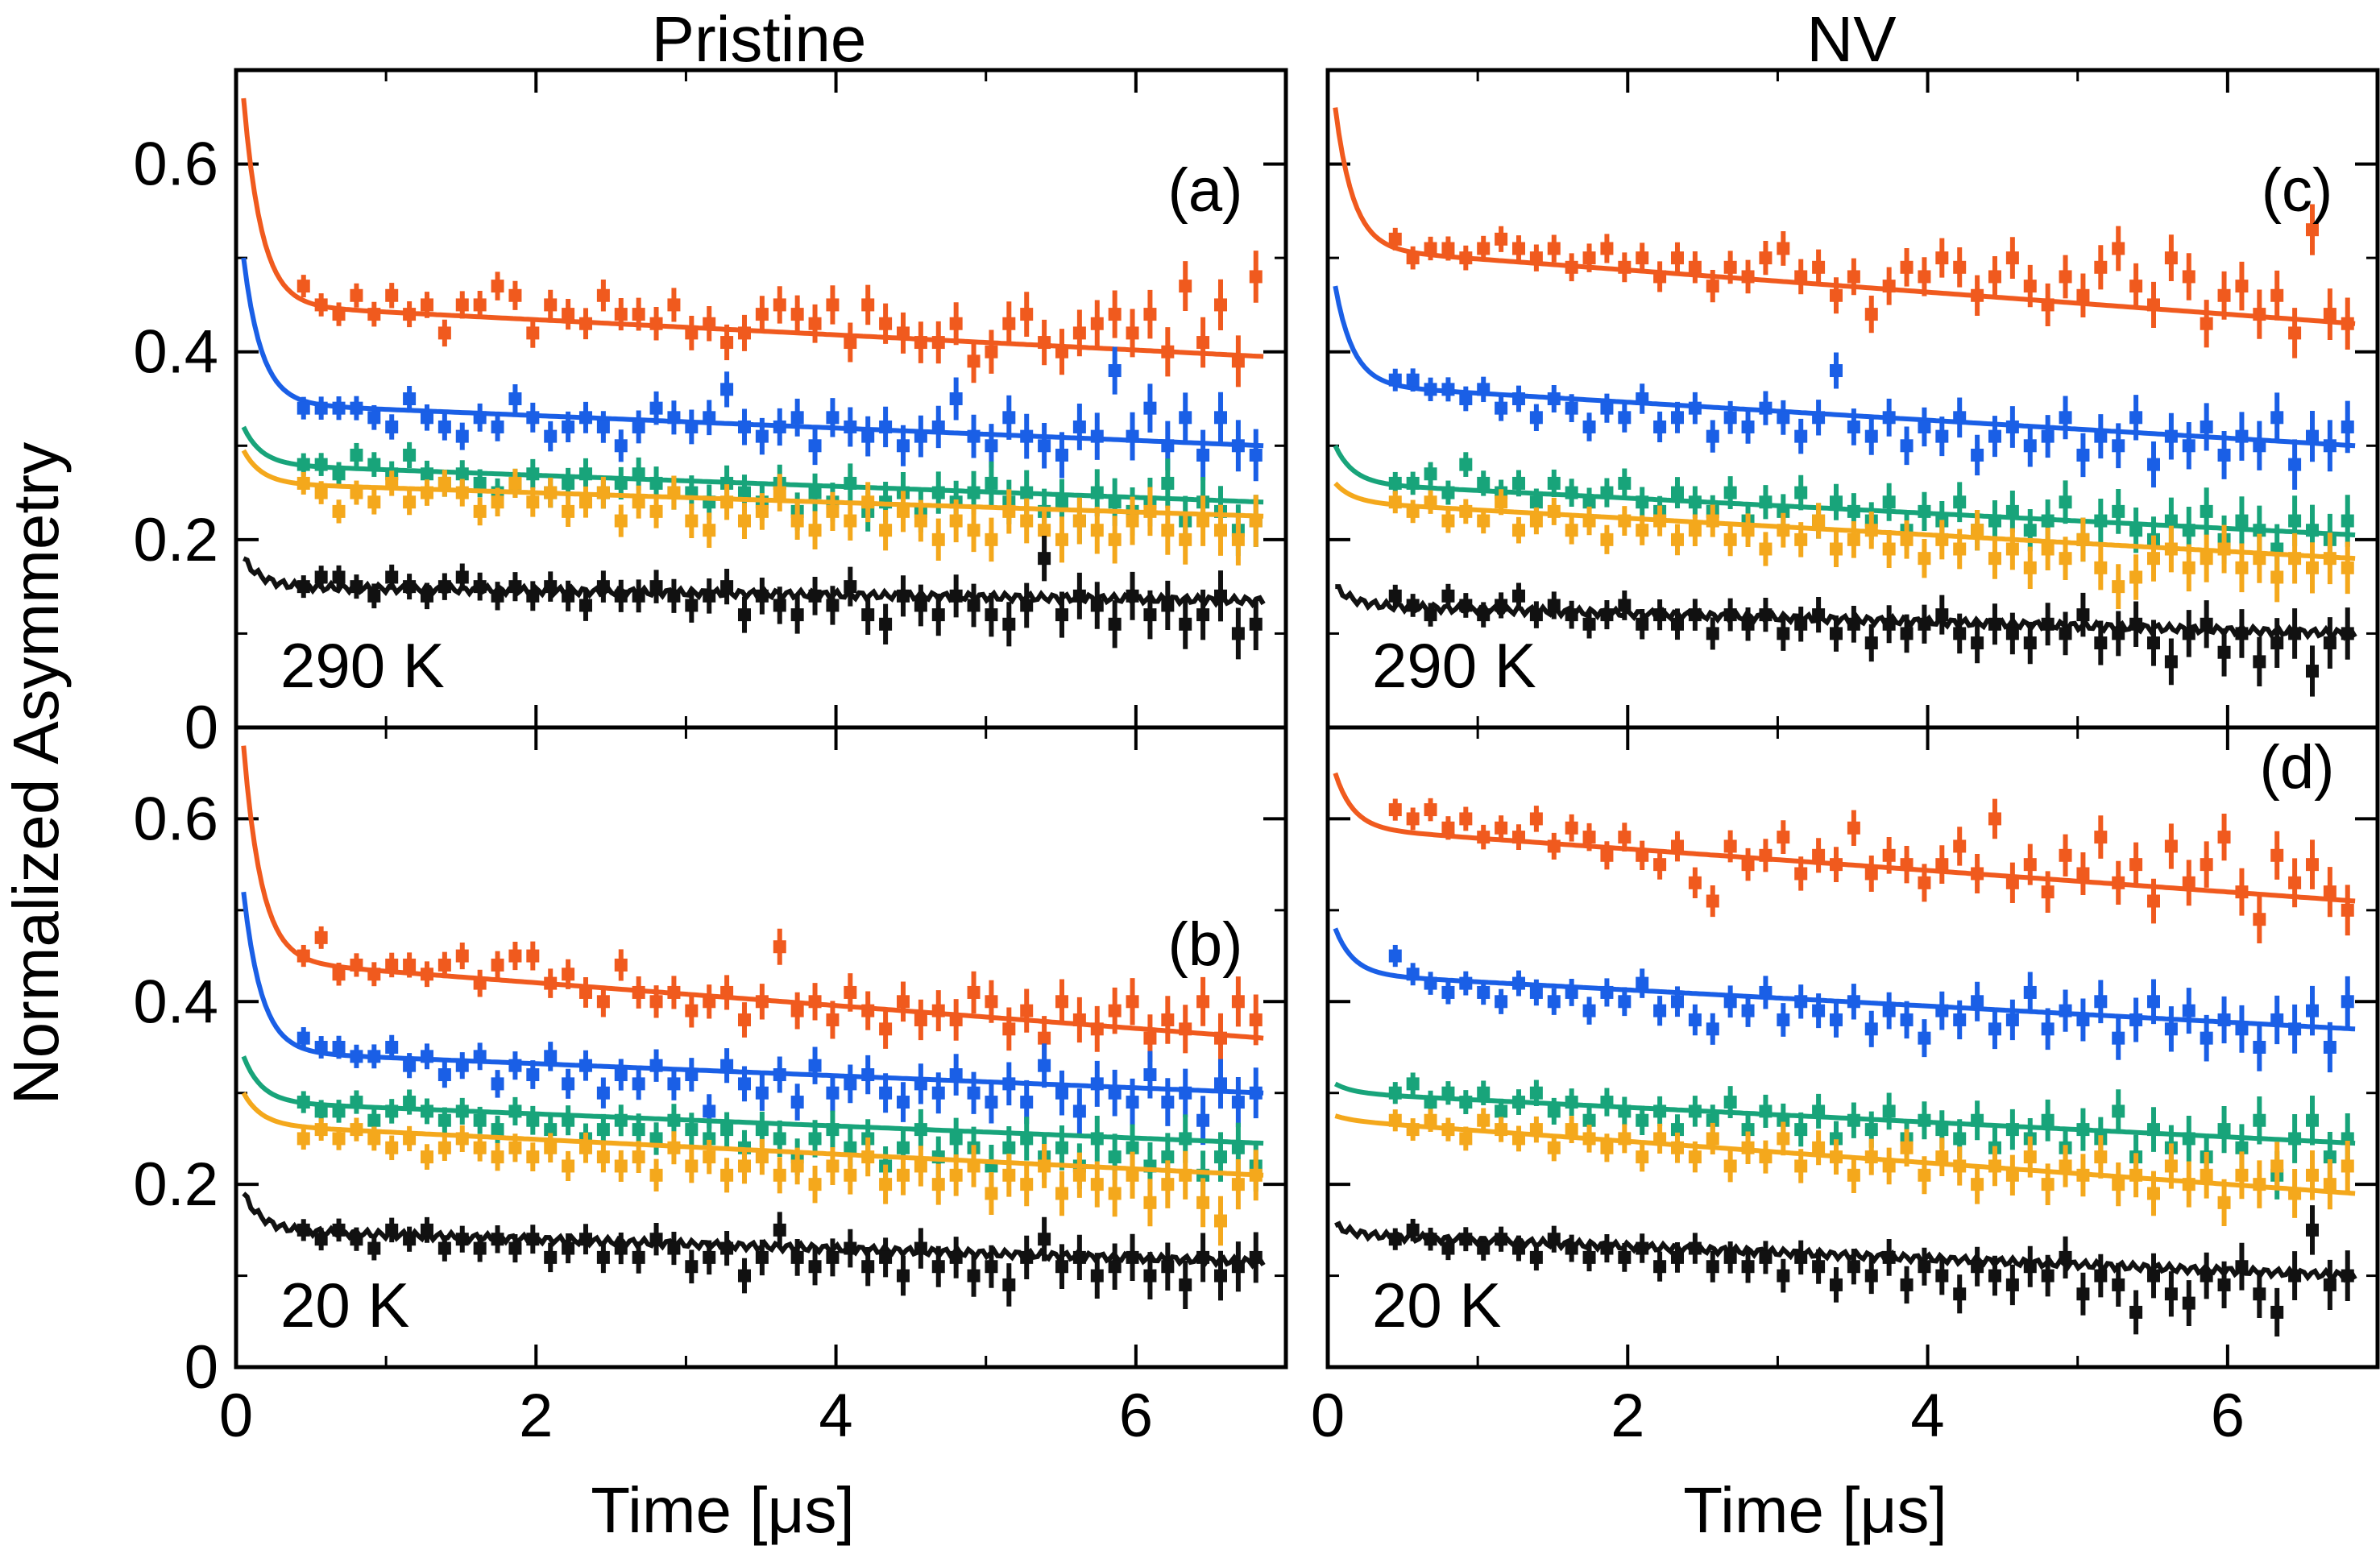 This screenshot has height=1554, width=2380. What do you see at coordinates (1844, 521) in the screenshot?
I see `panel-c-fit-yellow` at bounding box center [1844, 521].